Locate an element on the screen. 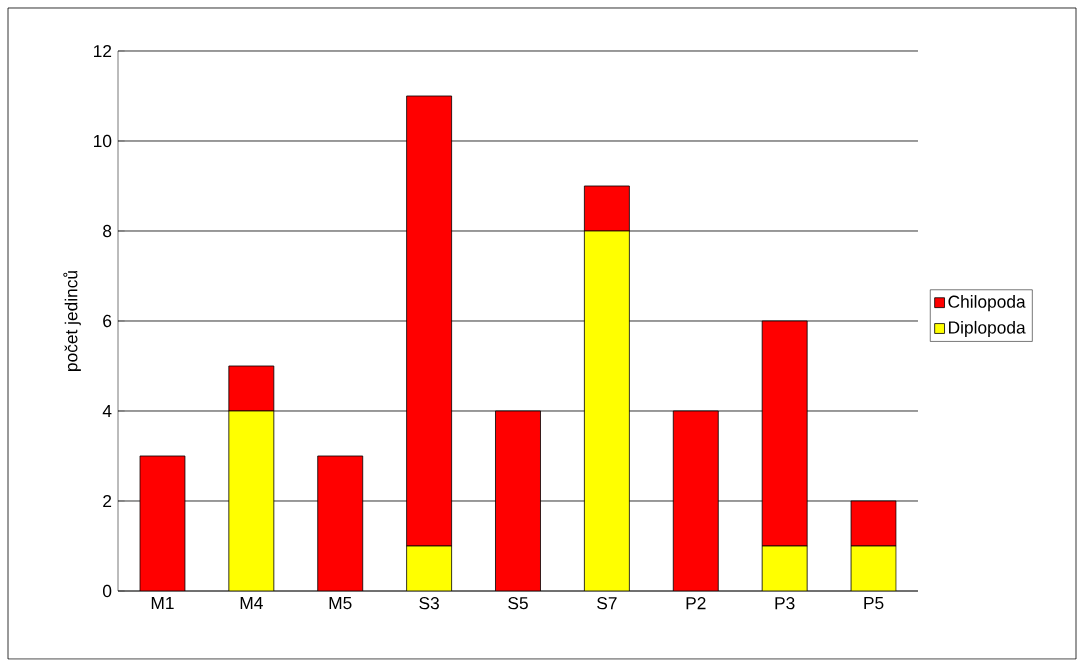  y-axis-title: počet jedinců is located at coordinates (72, 321).